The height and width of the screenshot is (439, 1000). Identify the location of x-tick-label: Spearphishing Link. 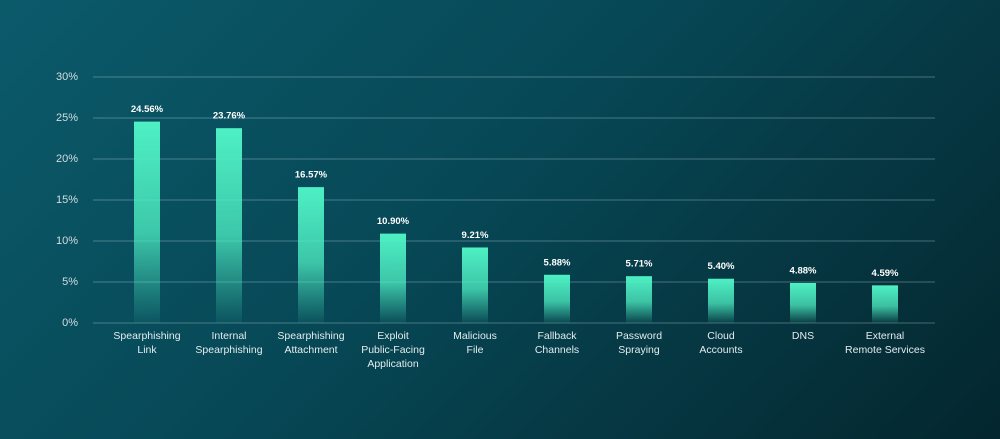
(147, 343).